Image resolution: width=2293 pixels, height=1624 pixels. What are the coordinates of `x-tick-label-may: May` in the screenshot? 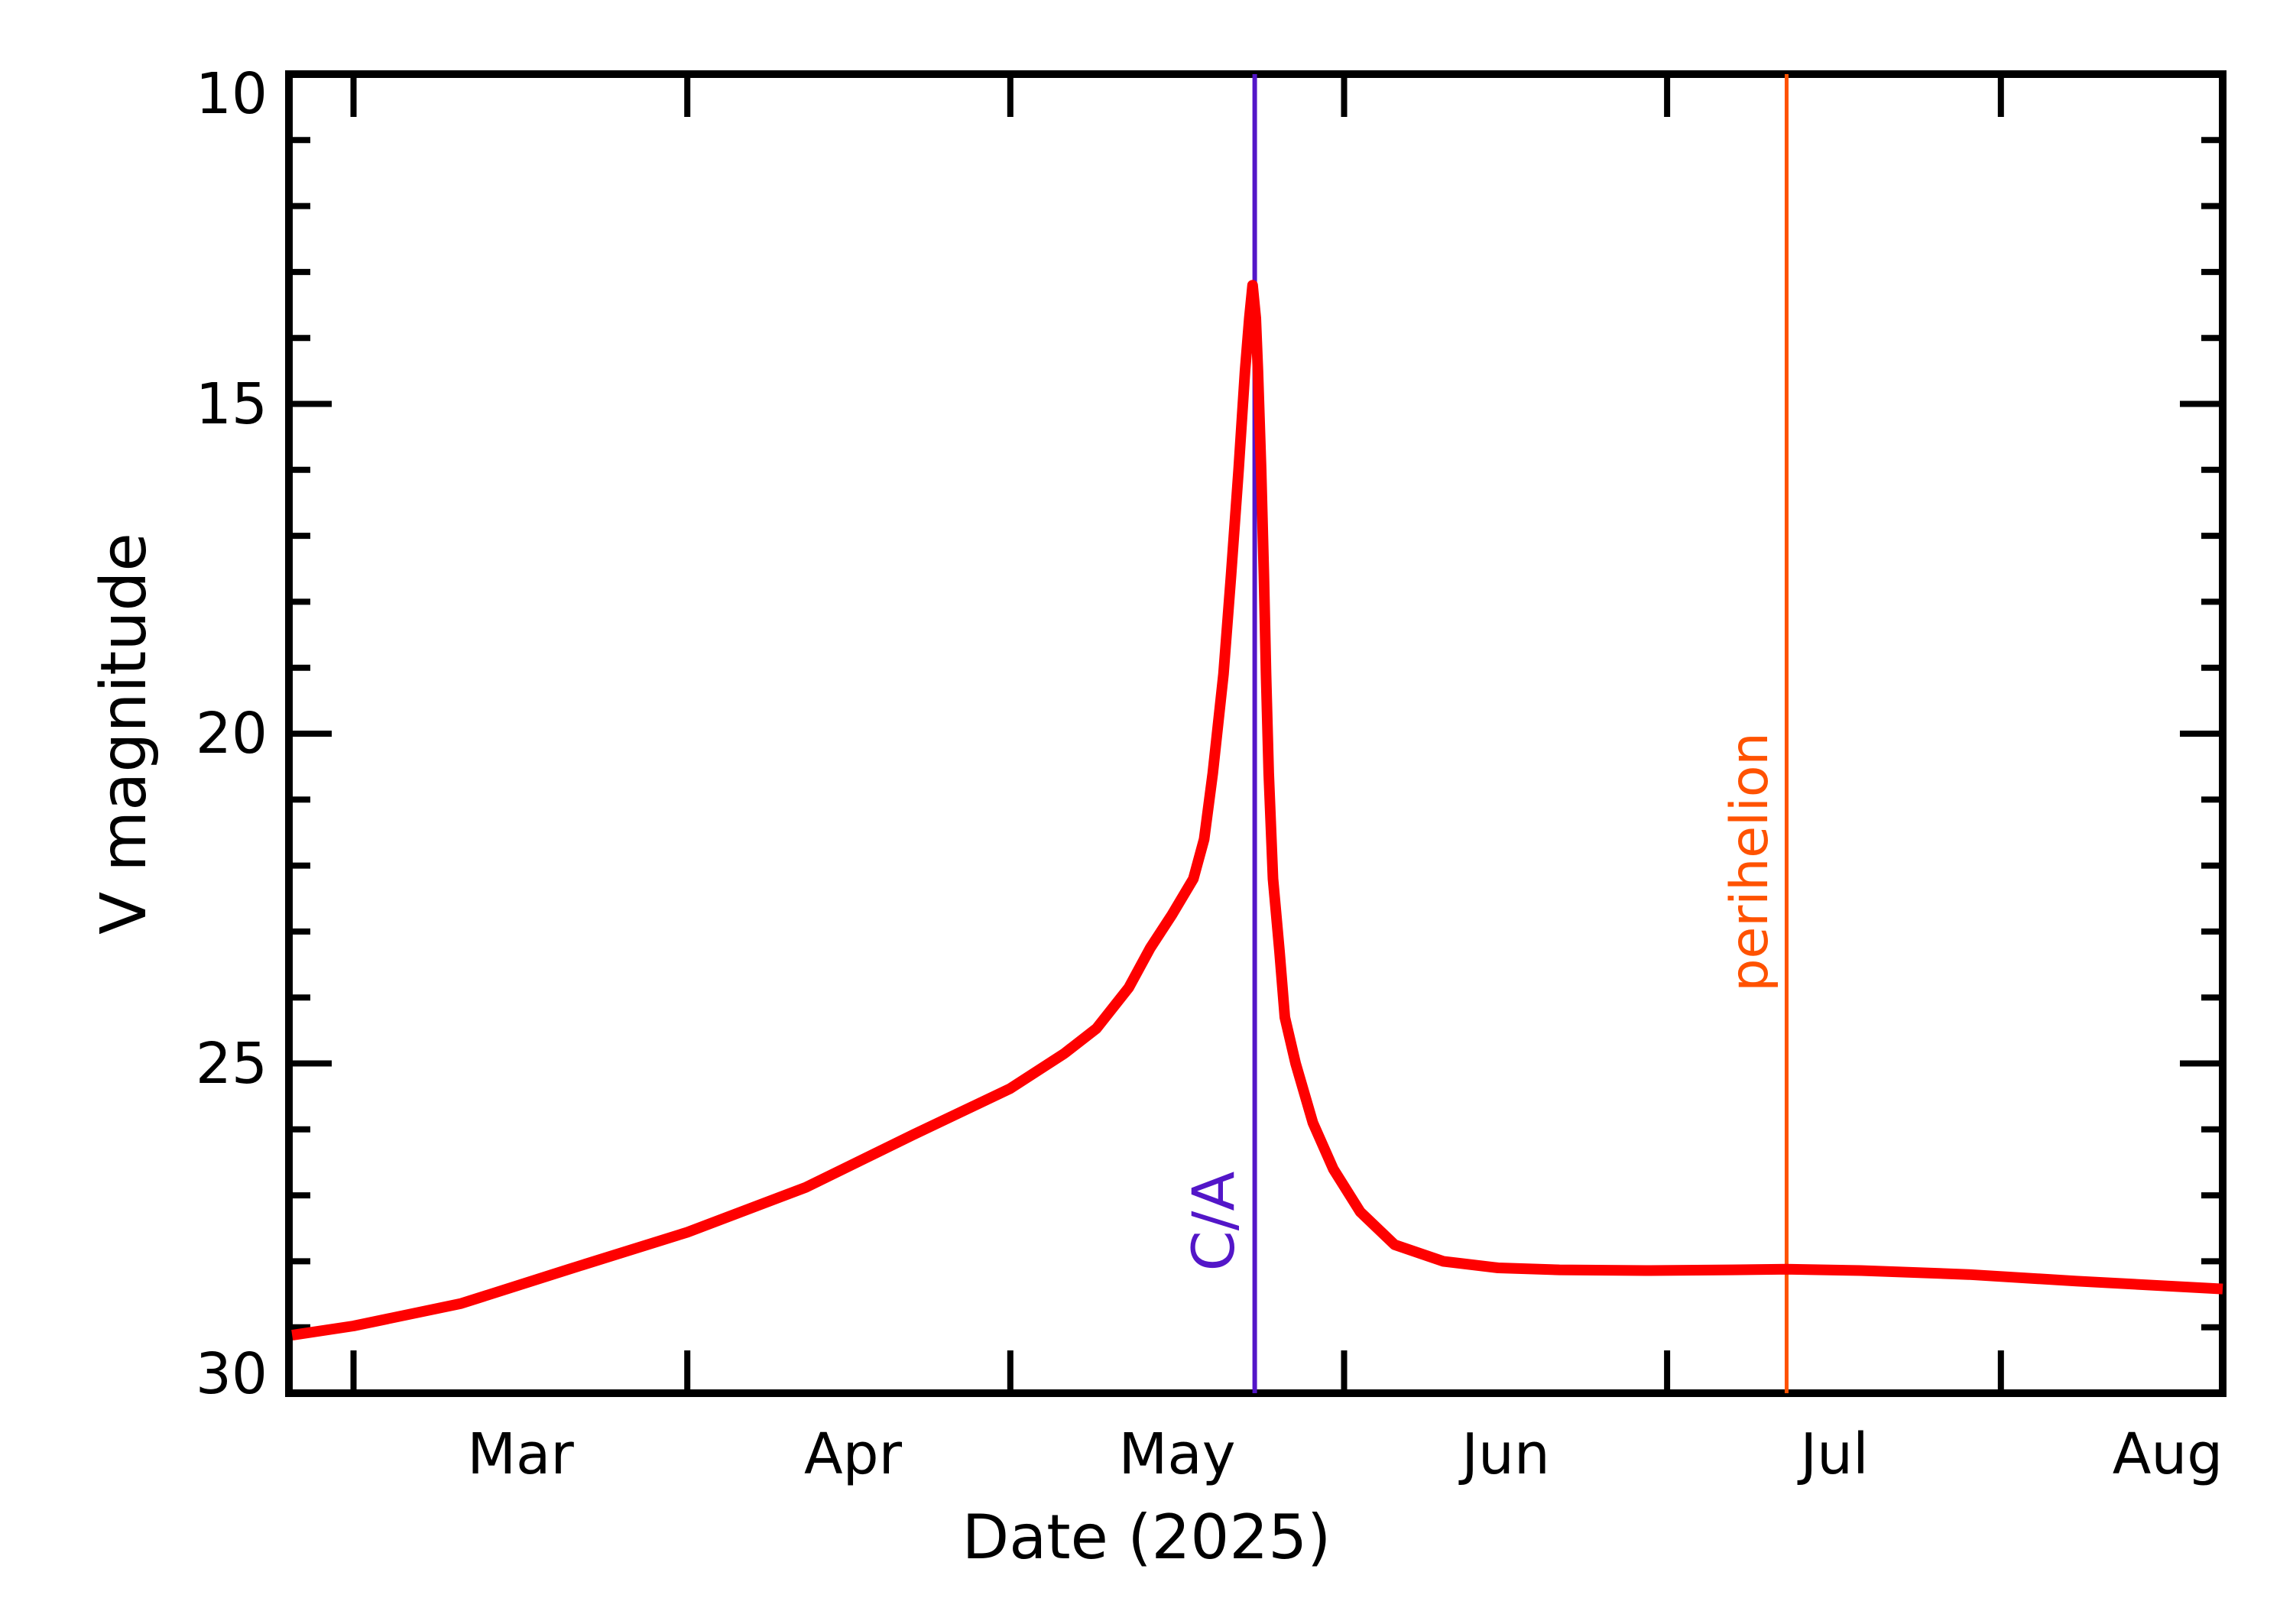 It's located at (1177, 1454).